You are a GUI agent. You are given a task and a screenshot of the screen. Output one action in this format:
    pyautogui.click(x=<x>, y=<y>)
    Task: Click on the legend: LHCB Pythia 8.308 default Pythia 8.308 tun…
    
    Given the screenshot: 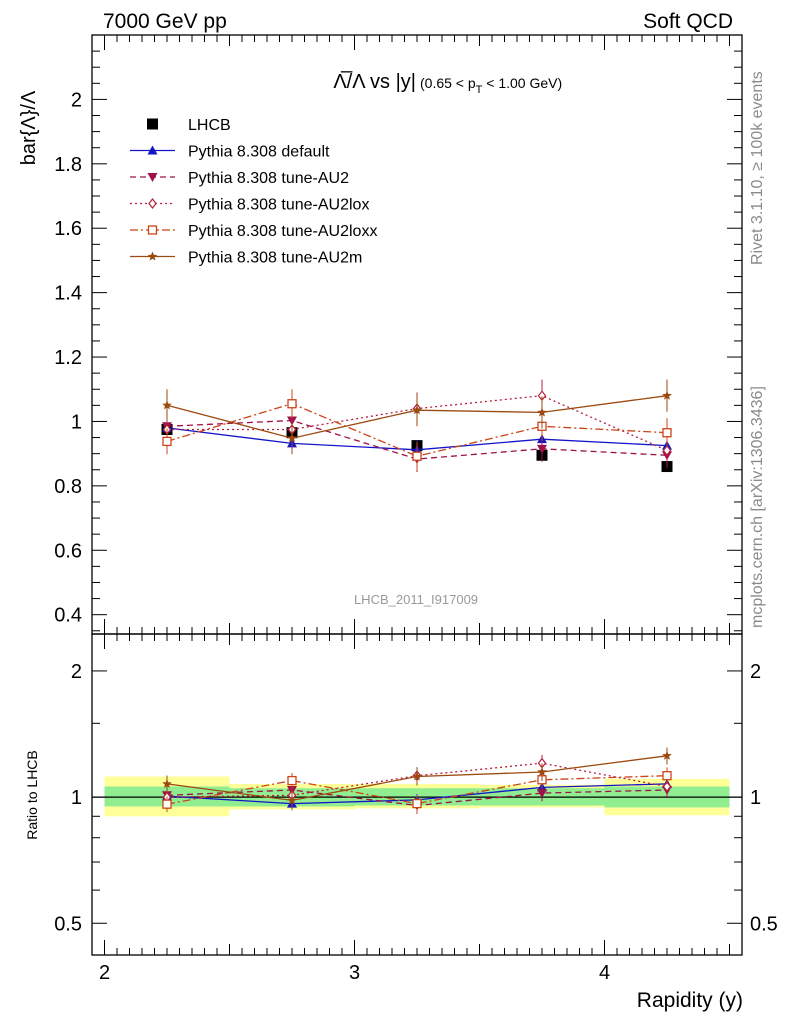 What is the action you would take?
    pyautogui.click(x=253, y=192)
    